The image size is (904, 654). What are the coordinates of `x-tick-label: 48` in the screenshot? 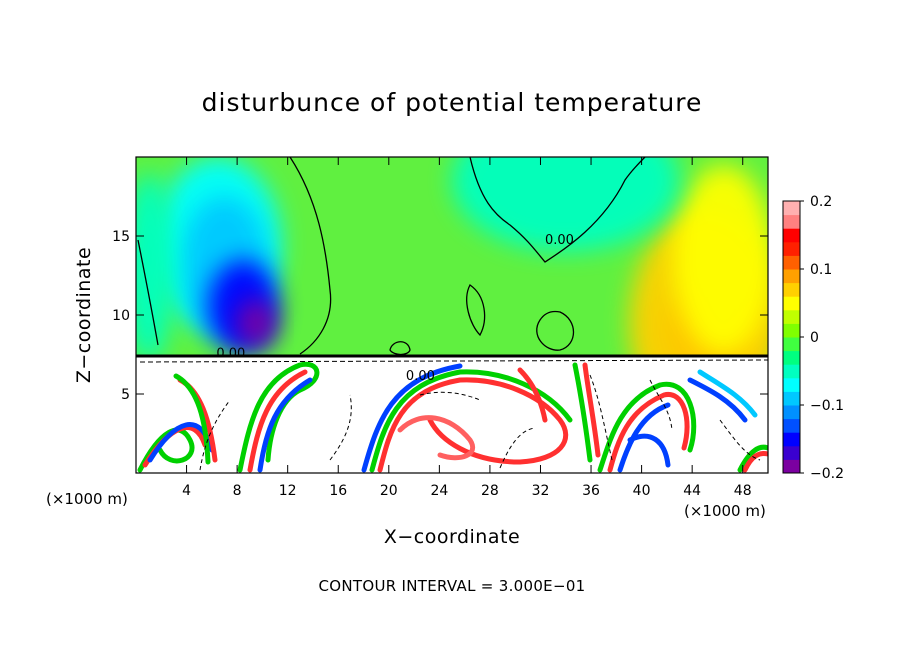 It's located at (743, 491).